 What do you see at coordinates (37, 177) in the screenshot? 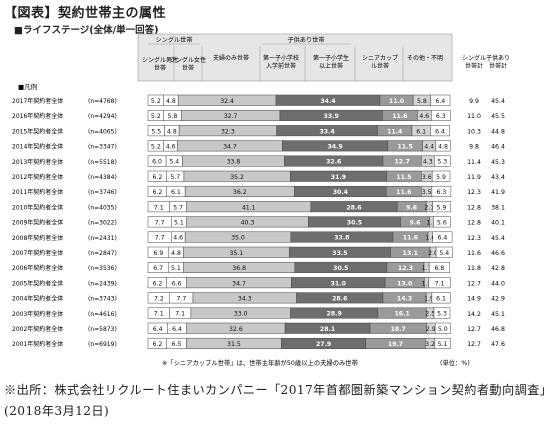
I see `row-label: 2012年契約者全体` at bounding box center [37, 177].